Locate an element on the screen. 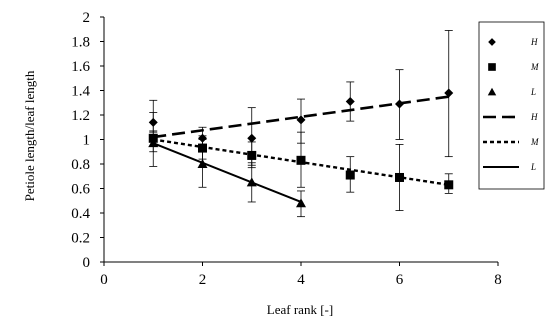  legend: H M L H M L is located at coordinates (511, 105).